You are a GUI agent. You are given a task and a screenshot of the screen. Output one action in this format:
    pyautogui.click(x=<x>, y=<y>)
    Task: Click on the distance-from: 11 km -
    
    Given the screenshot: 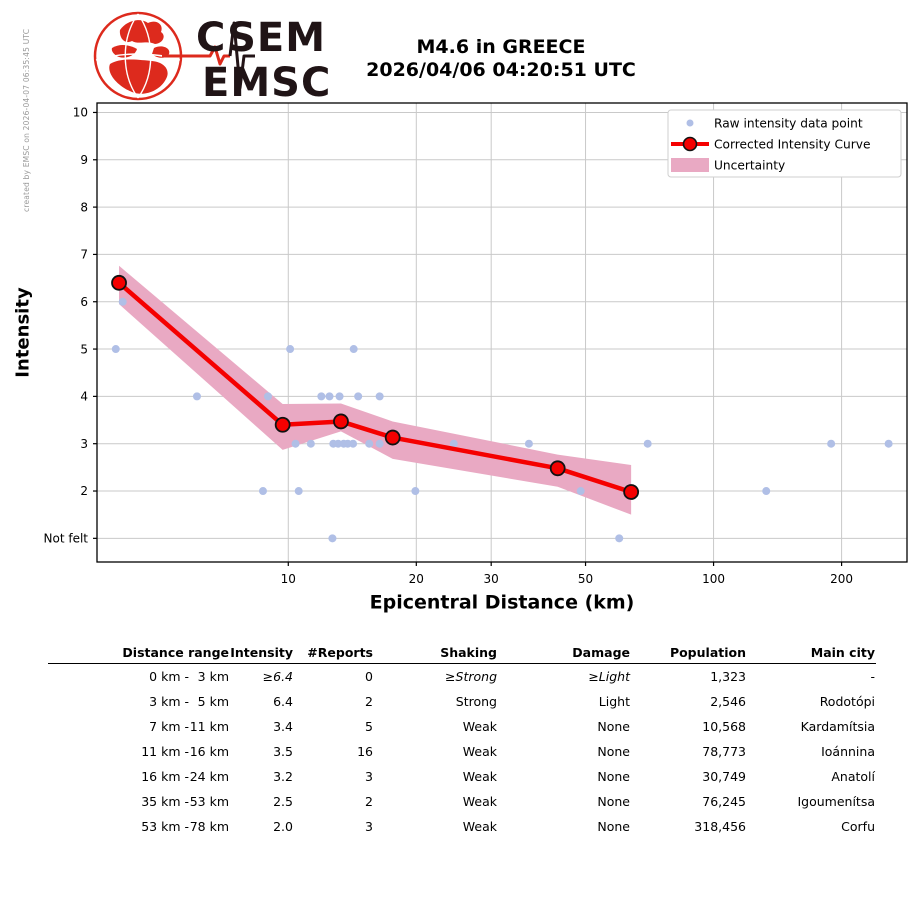 What is the action you would take?
    pyautogui.click(x=165, y=751)
    